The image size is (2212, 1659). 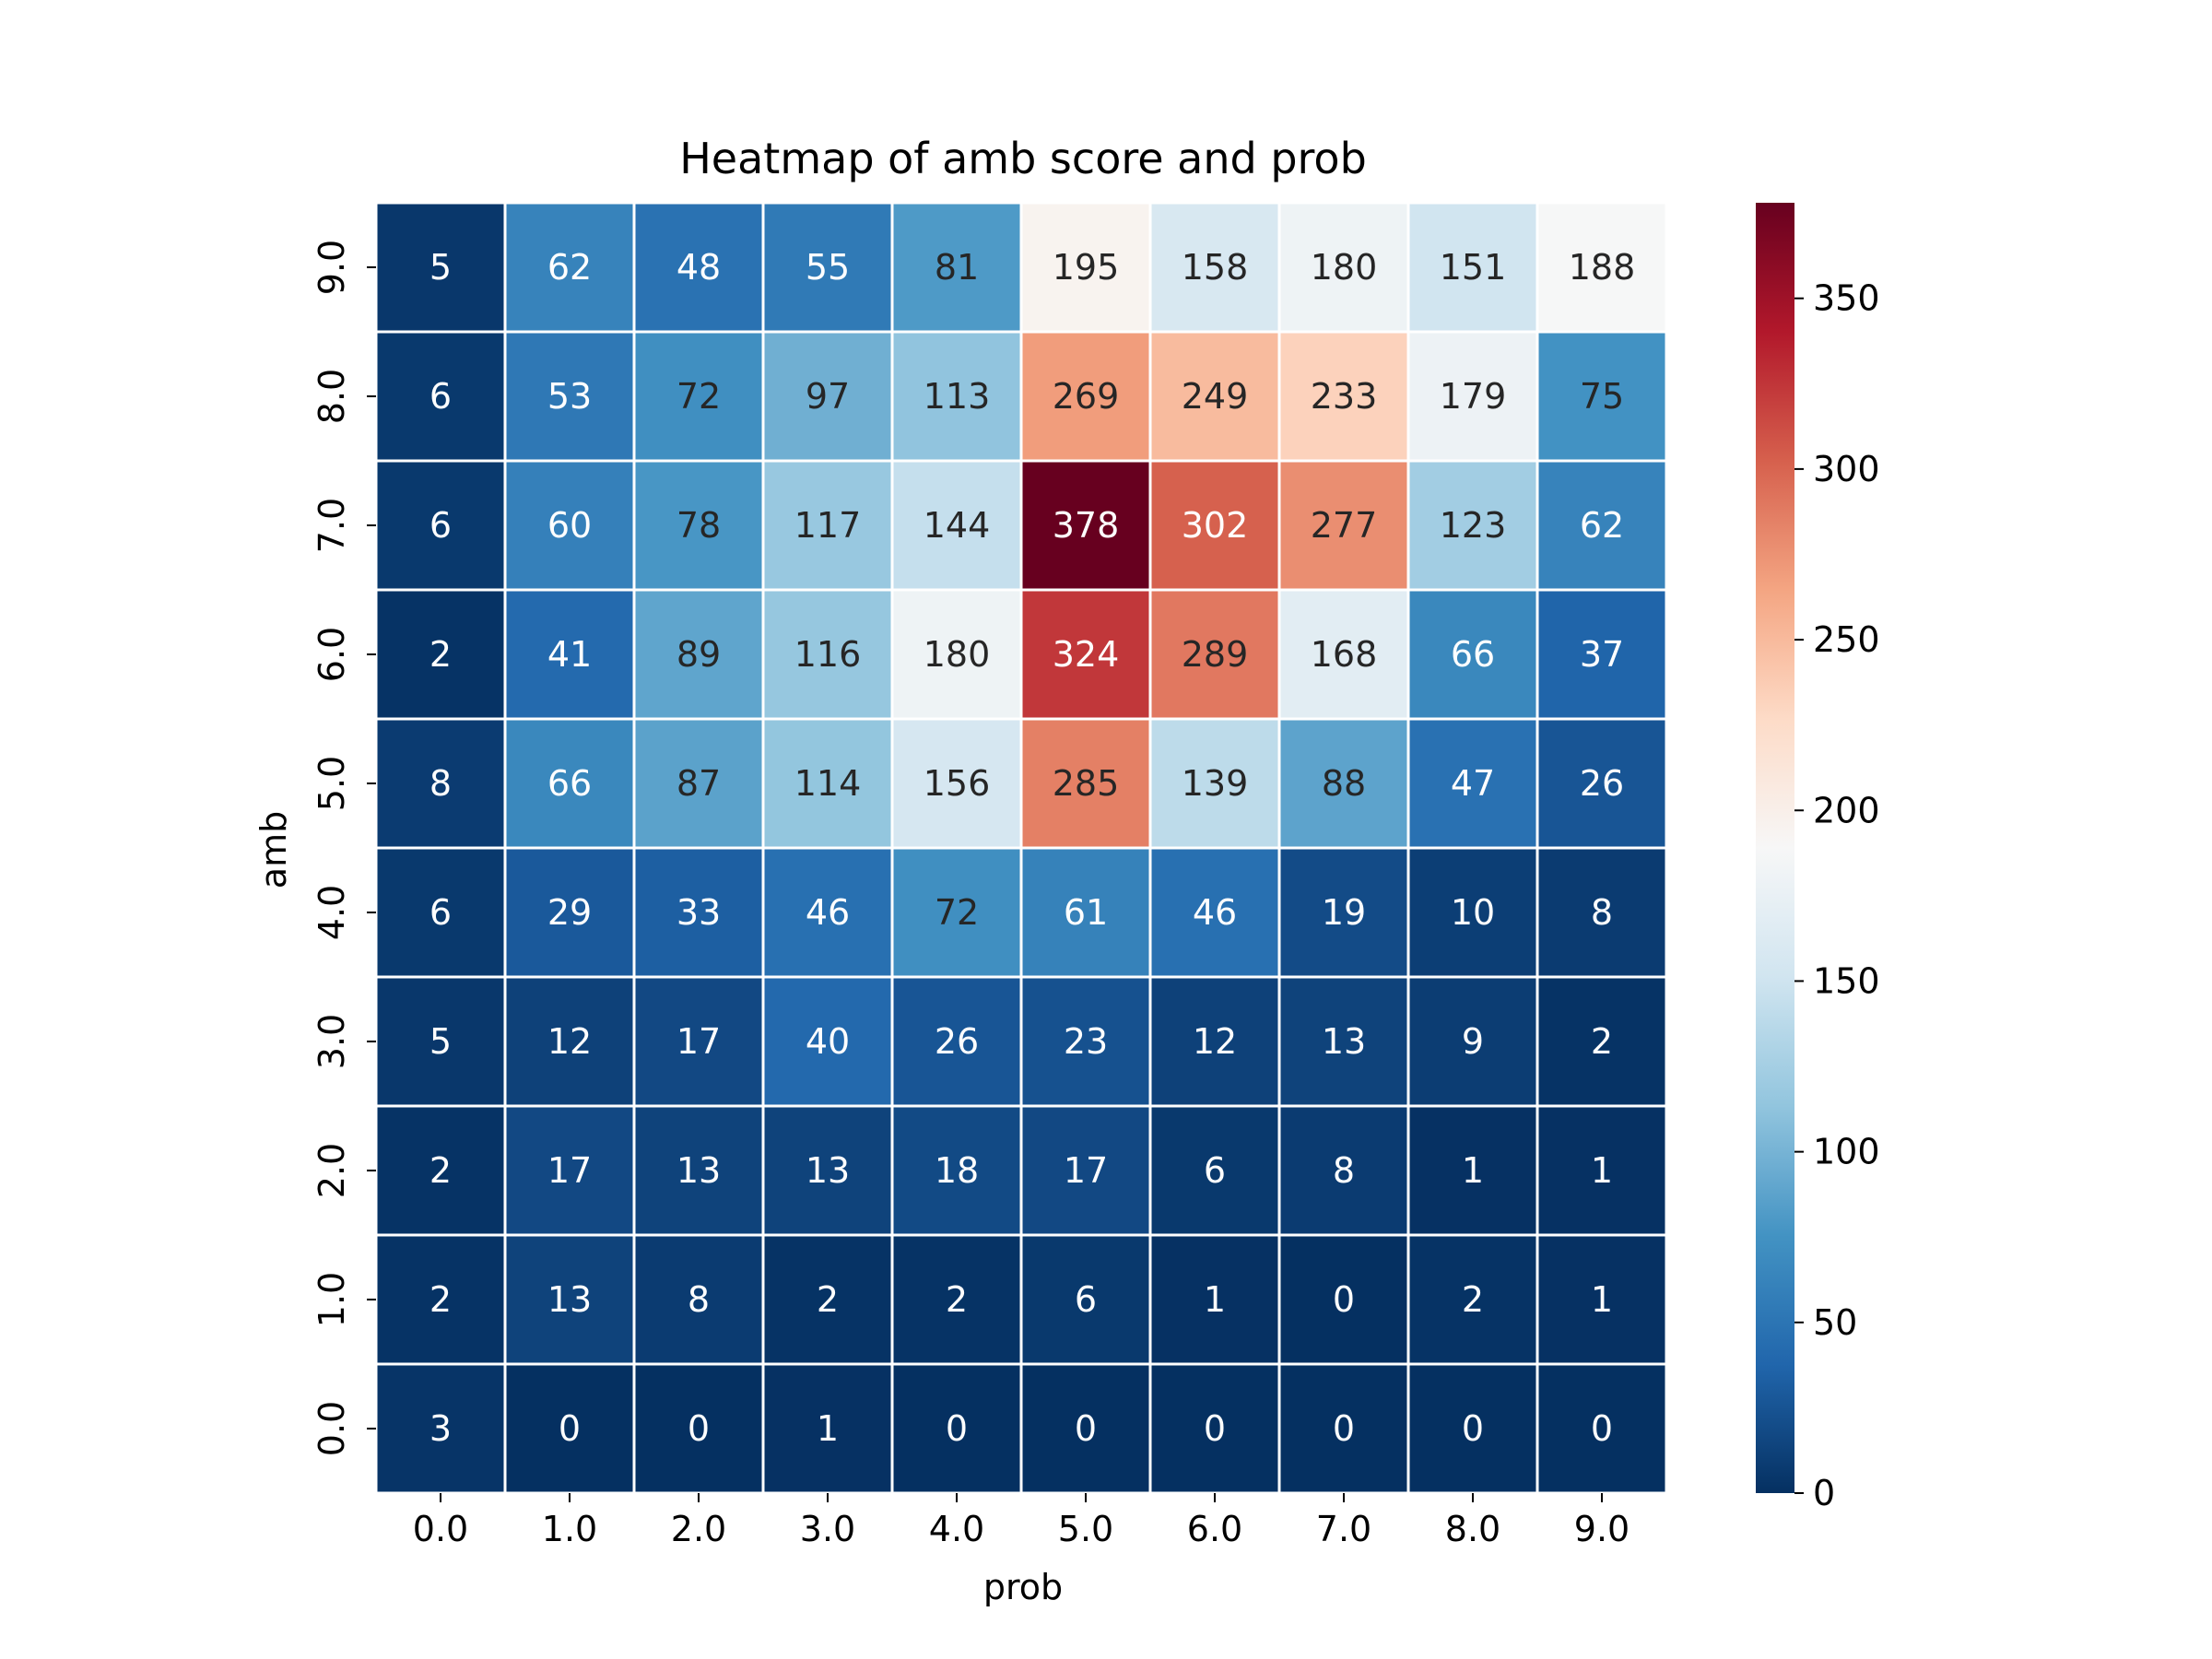 What do you see at coordinates (1023, 158) in the screenshot?
I see `chart-title: Heatmap of amb score and prob` at bounding box center [1023, 158].